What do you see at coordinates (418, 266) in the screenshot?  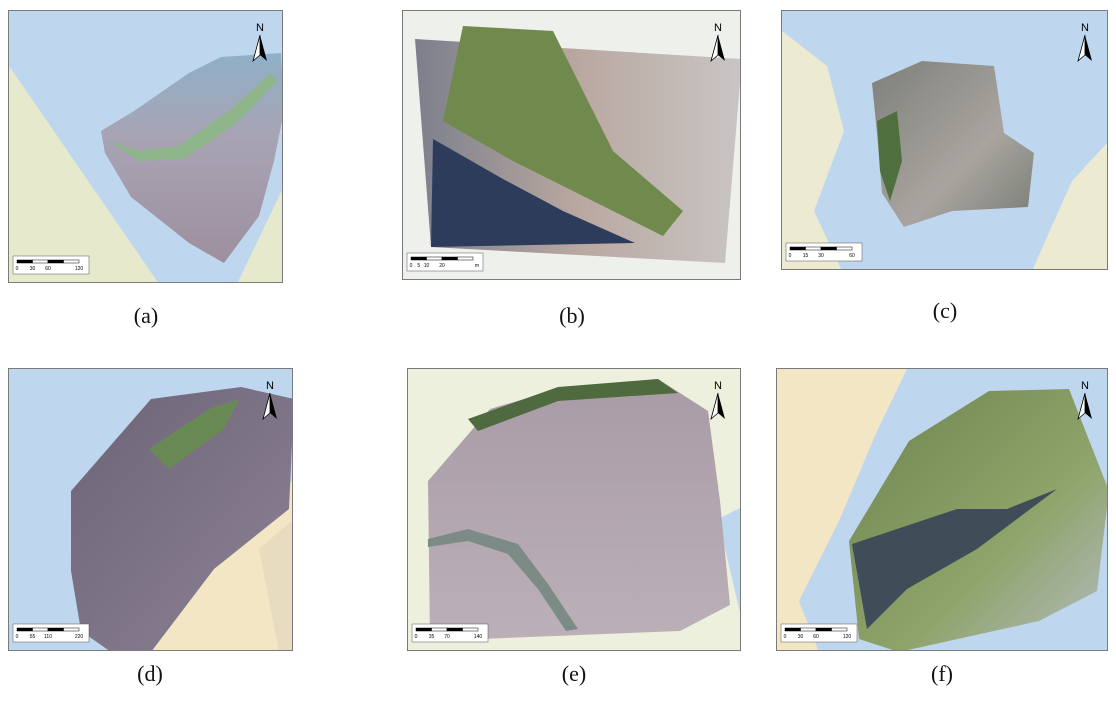 I see `scale-label: 5` at bounding box center [418, 266].